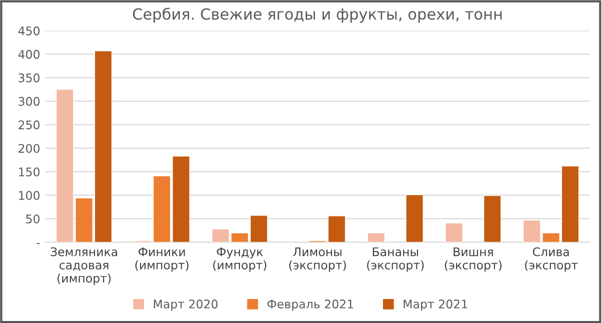 The height and width of the screenshot is (323, 602). Describe the element at coordinates (29, 54) in the screenshot. I see `y-tick-label: 400` at that location.